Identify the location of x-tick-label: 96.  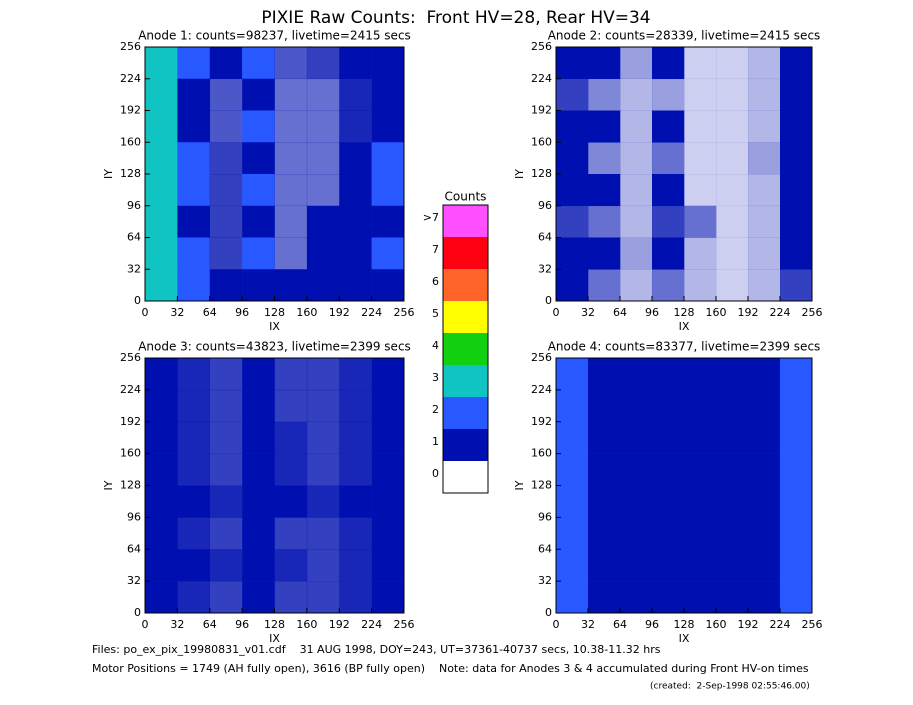
(242, 312).